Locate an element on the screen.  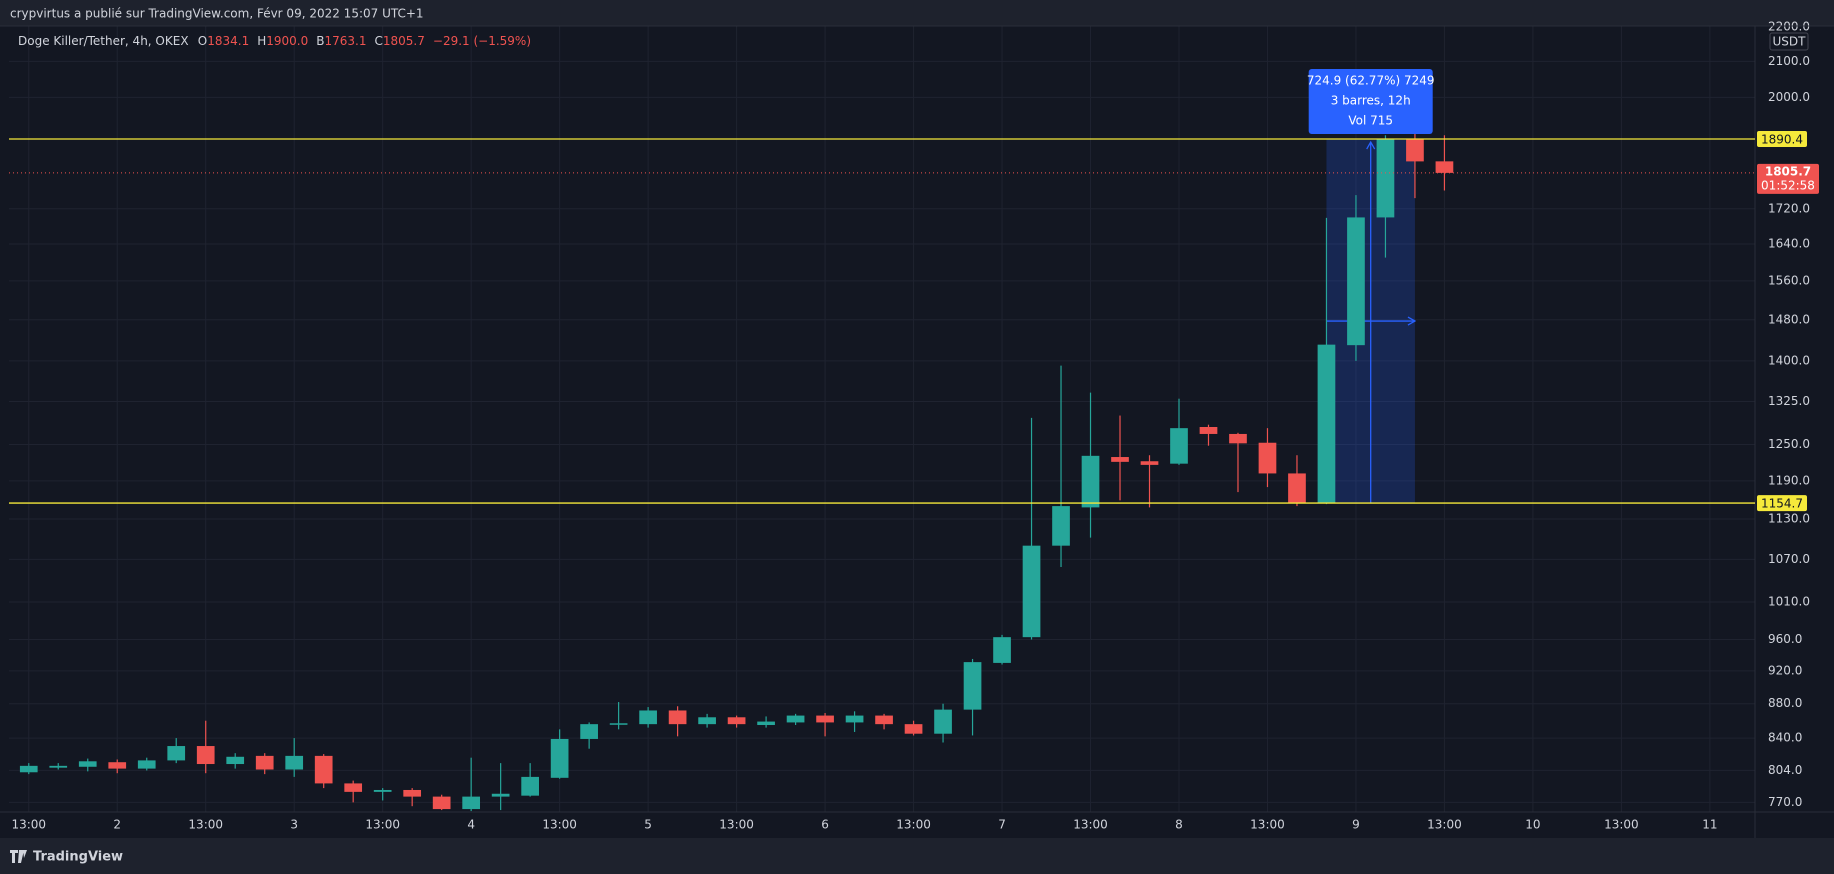
y-tick-label: 1720.0 is located at coordinates (1789, 208).